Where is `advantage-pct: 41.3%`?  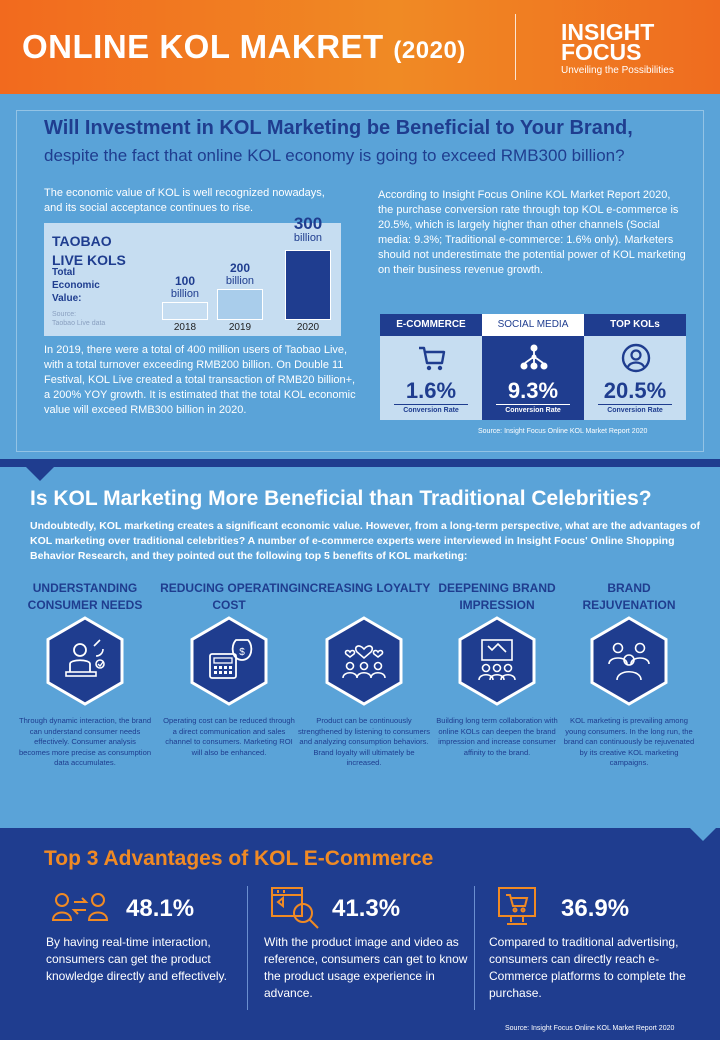 advantage-pct: 41.3% is located at coordinates (366, 908).